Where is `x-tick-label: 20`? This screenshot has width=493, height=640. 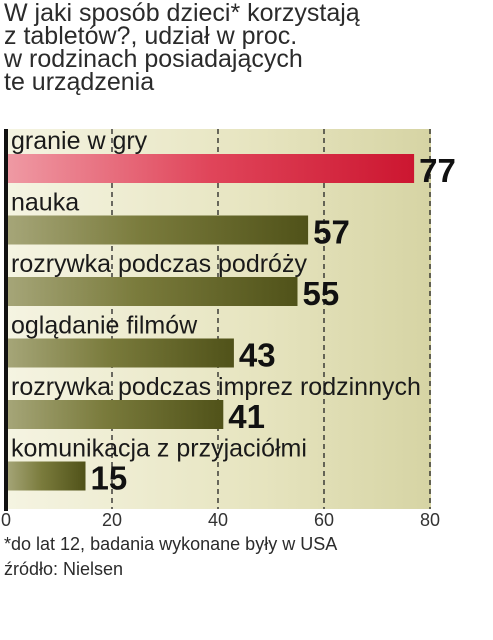 x-tick-label: 20 is located at coordinates (112, 520).